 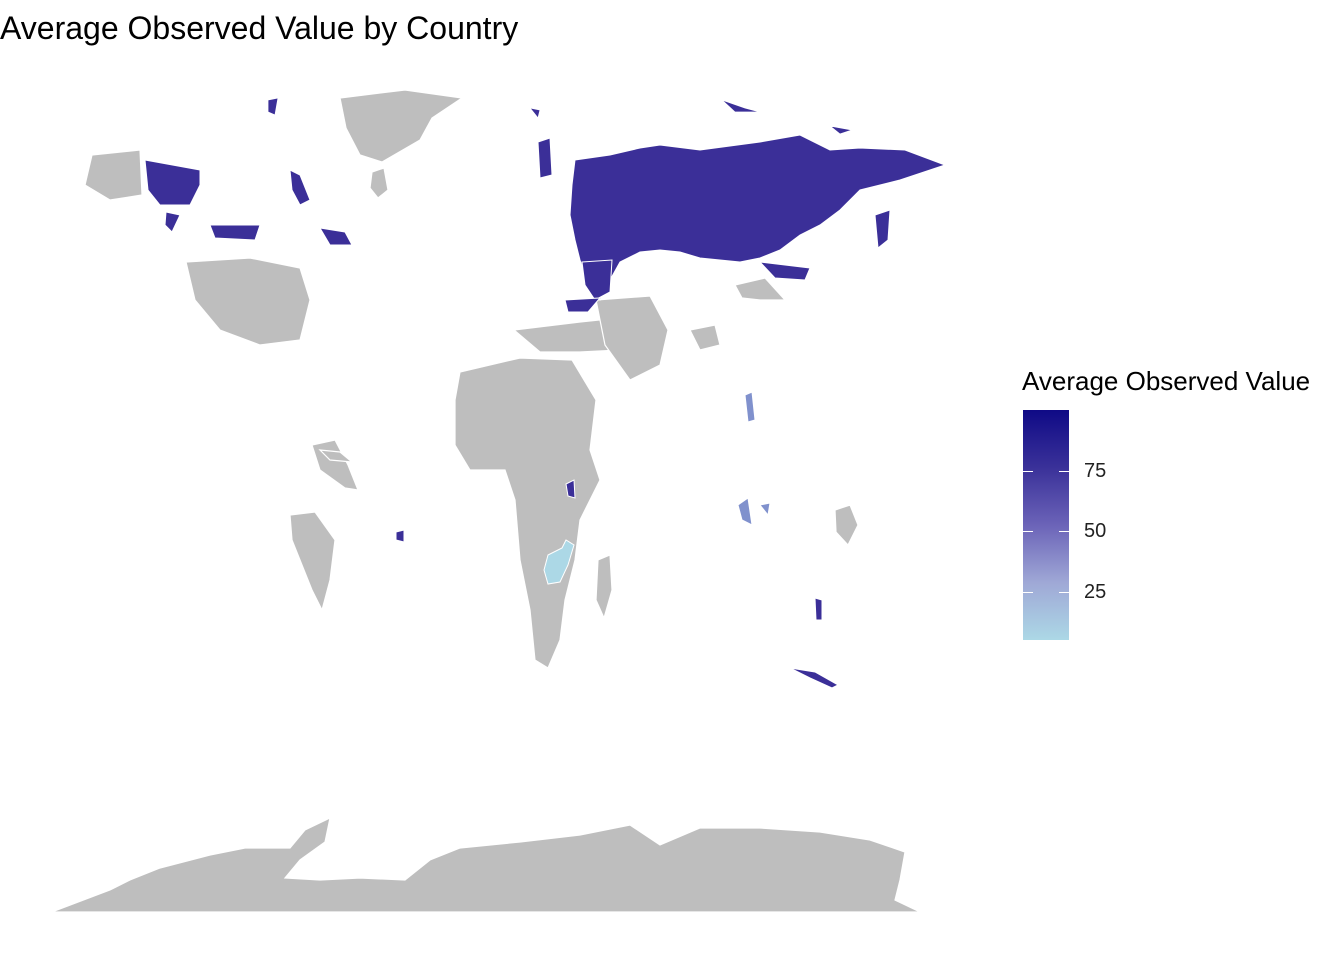 I want to click on legend-tick-label: 50, so click(x=1095, y=531).